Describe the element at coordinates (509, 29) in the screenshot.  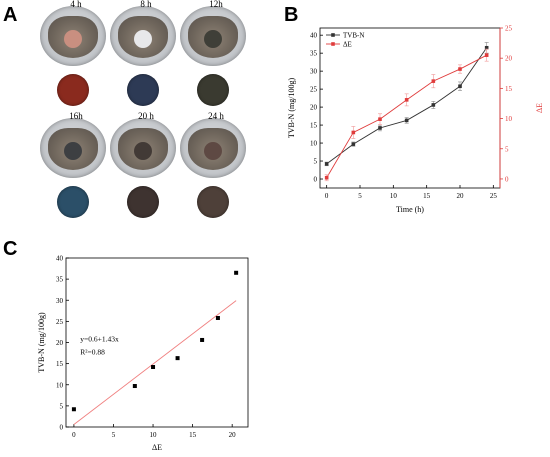
I see `y2-tick-label: 25` at that location.